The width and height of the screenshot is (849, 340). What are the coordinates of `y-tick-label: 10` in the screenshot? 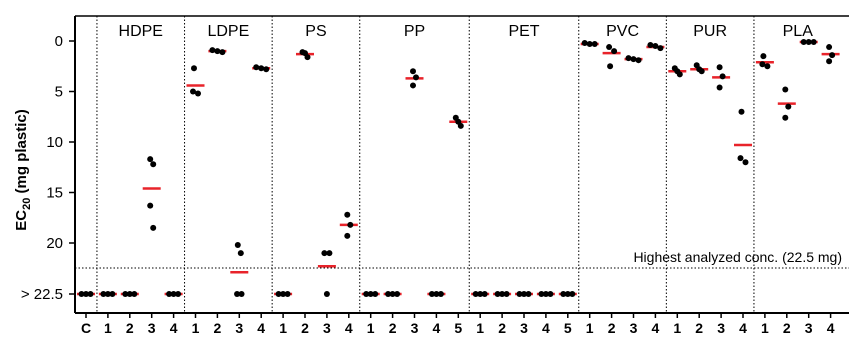 It's located at (54, 142).